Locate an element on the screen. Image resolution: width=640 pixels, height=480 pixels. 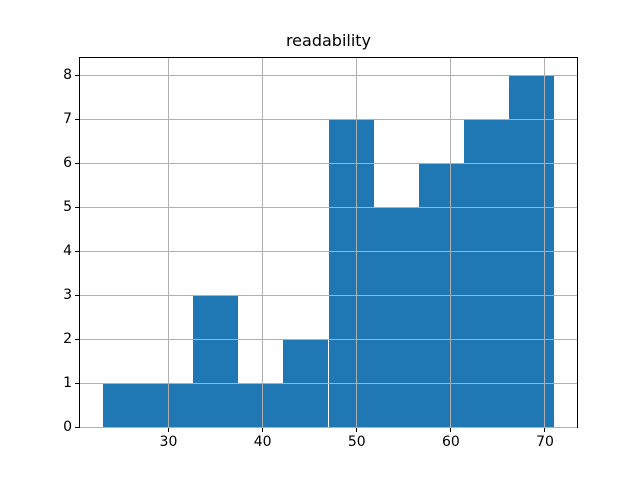
y-tick-label: 0 is located at coordinates (67, 426).